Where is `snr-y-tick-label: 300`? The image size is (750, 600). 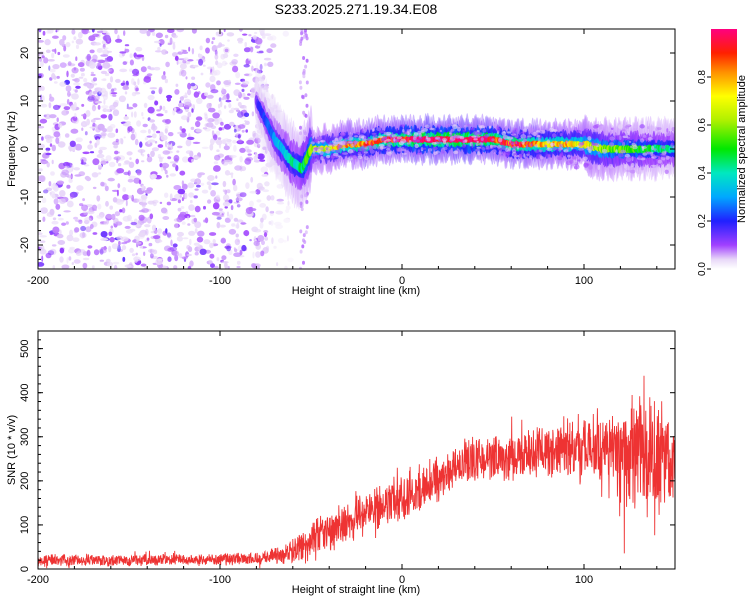
snr-y-tick-label: 300 is located at coordinates (25, 437).